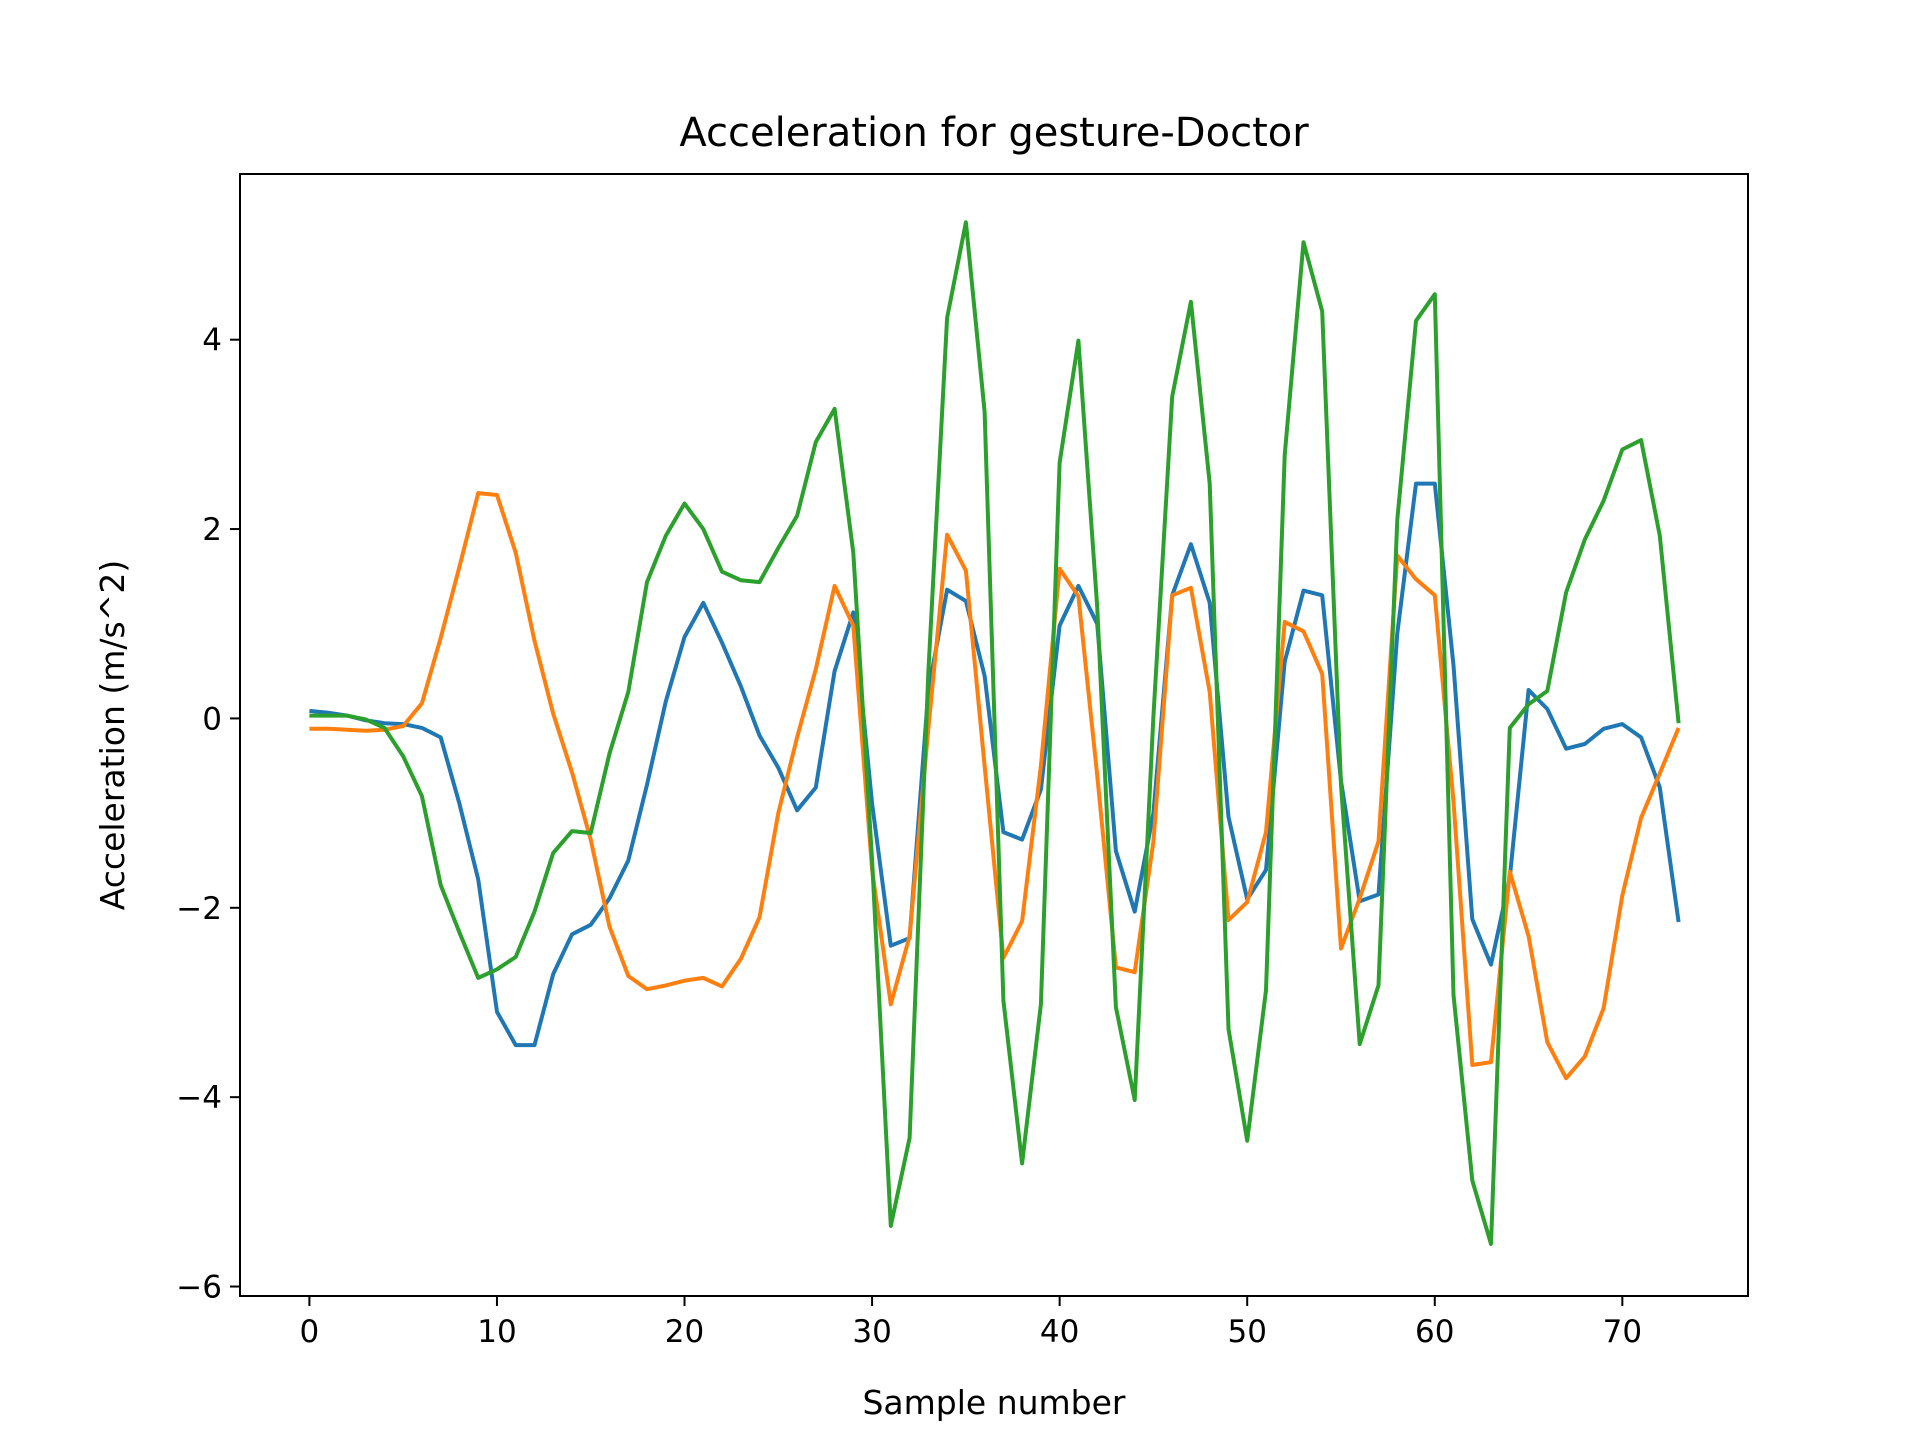 This screenshot has height=1440, width=1920. I want to click on x-tick-label: 30, so click(871, 1332).